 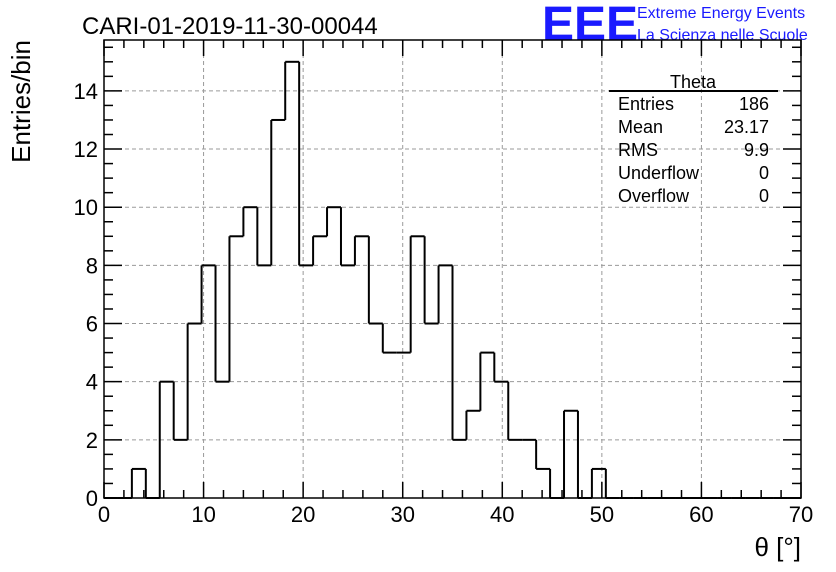 What do you see at coordinates (104, 514) in the screenshot?
I see `x-tick-label-0: 0` at bounding box center [104, 514].